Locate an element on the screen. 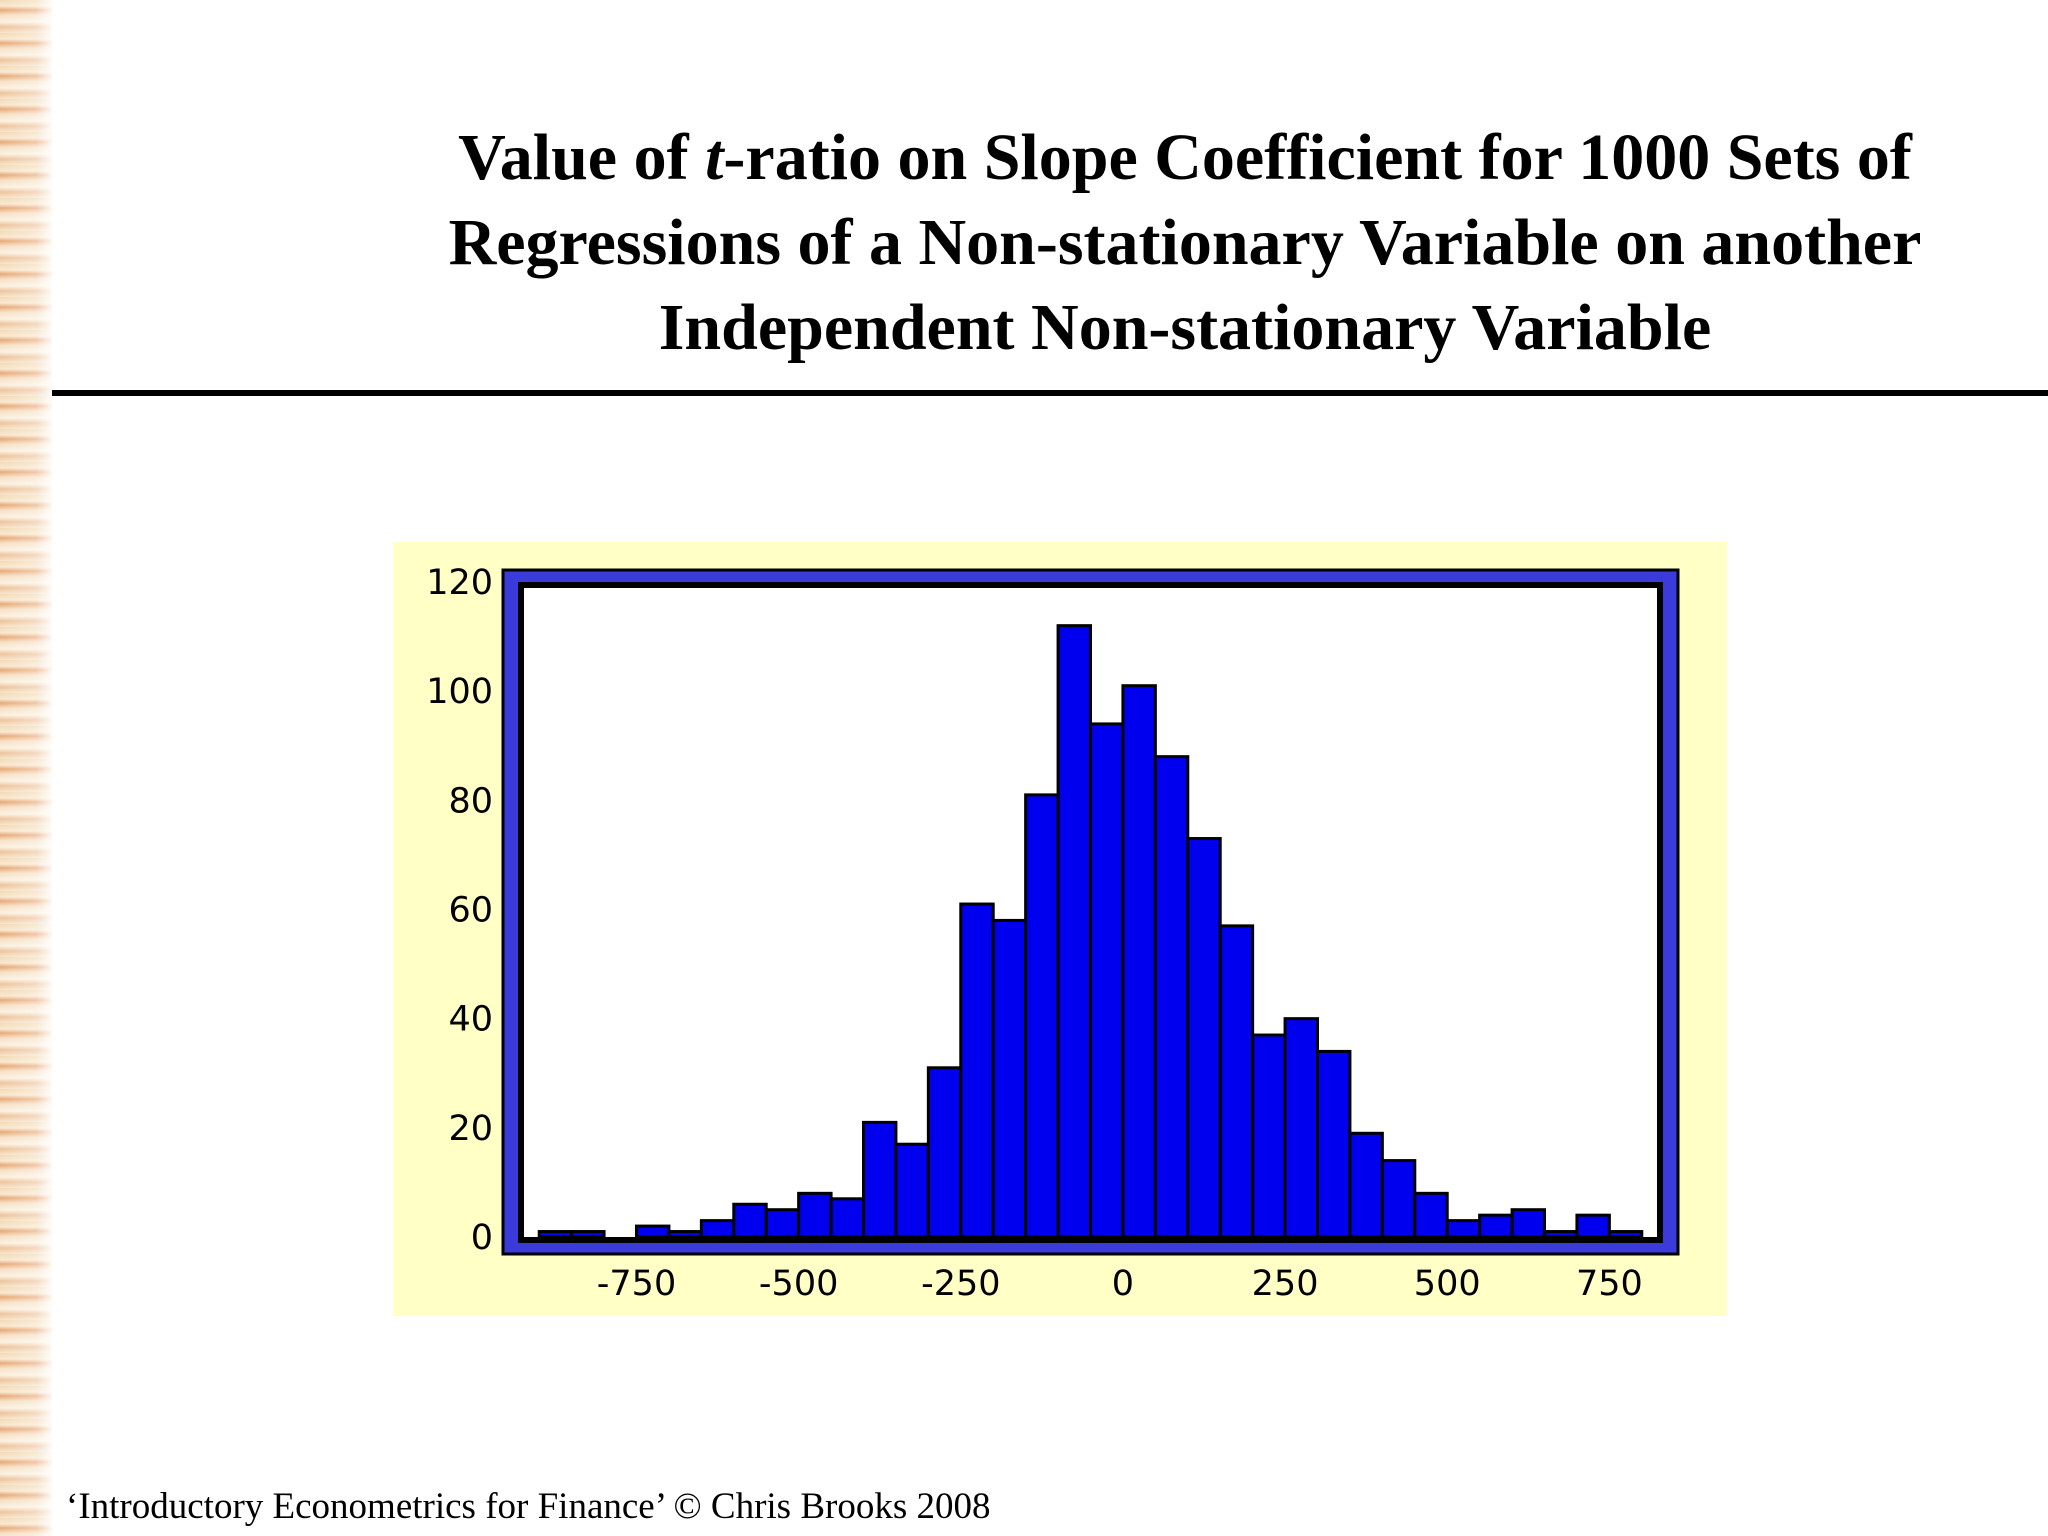 The height and width of the screenshot is (1536, 2048). y-tick-label: 100 is located at coordinates (459, 692).